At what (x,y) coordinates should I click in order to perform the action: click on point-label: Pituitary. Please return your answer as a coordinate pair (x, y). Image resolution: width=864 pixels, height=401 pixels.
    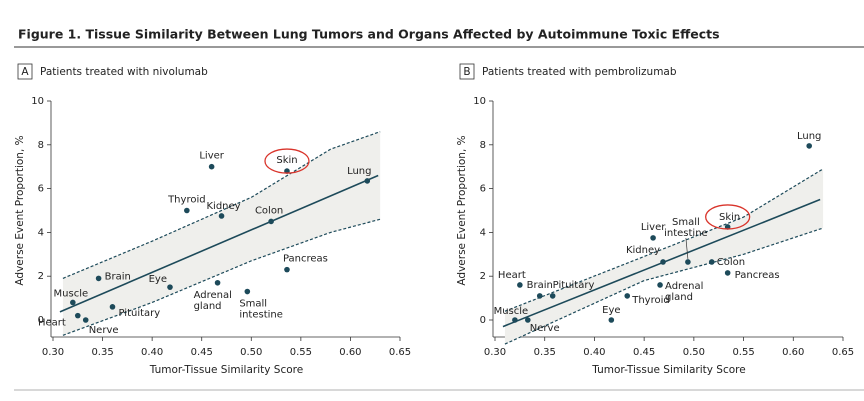
    Looking at the image, I should click on (139, 313).